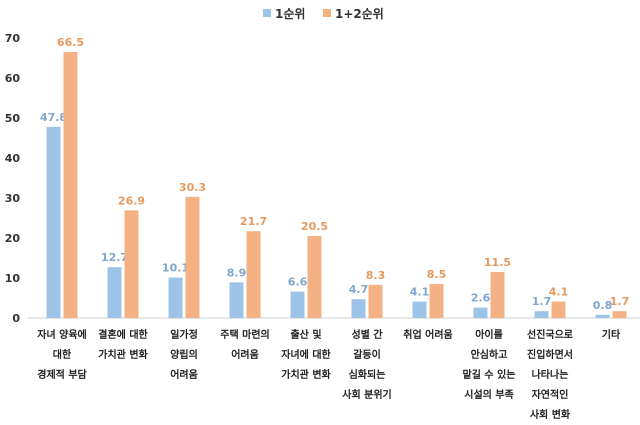  Describe the element at coordinates (376, 275) in the screenshot. I see `data-label: 8.3` at that location.